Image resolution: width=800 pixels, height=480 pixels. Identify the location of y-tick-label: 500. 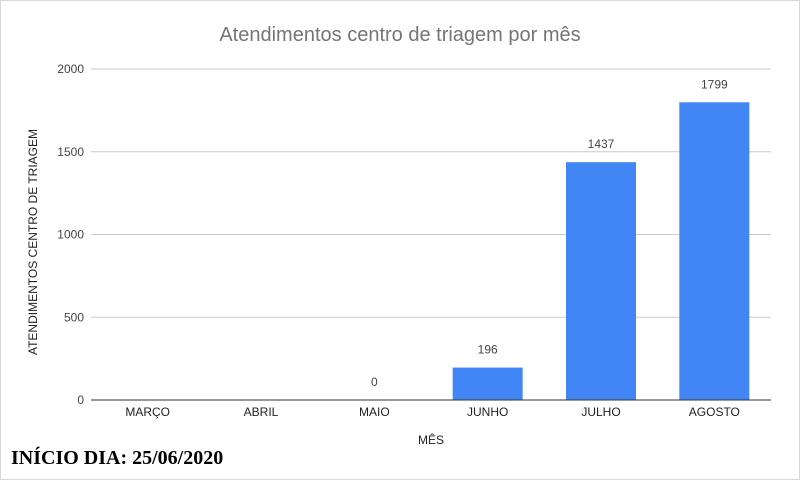
(74, 317).